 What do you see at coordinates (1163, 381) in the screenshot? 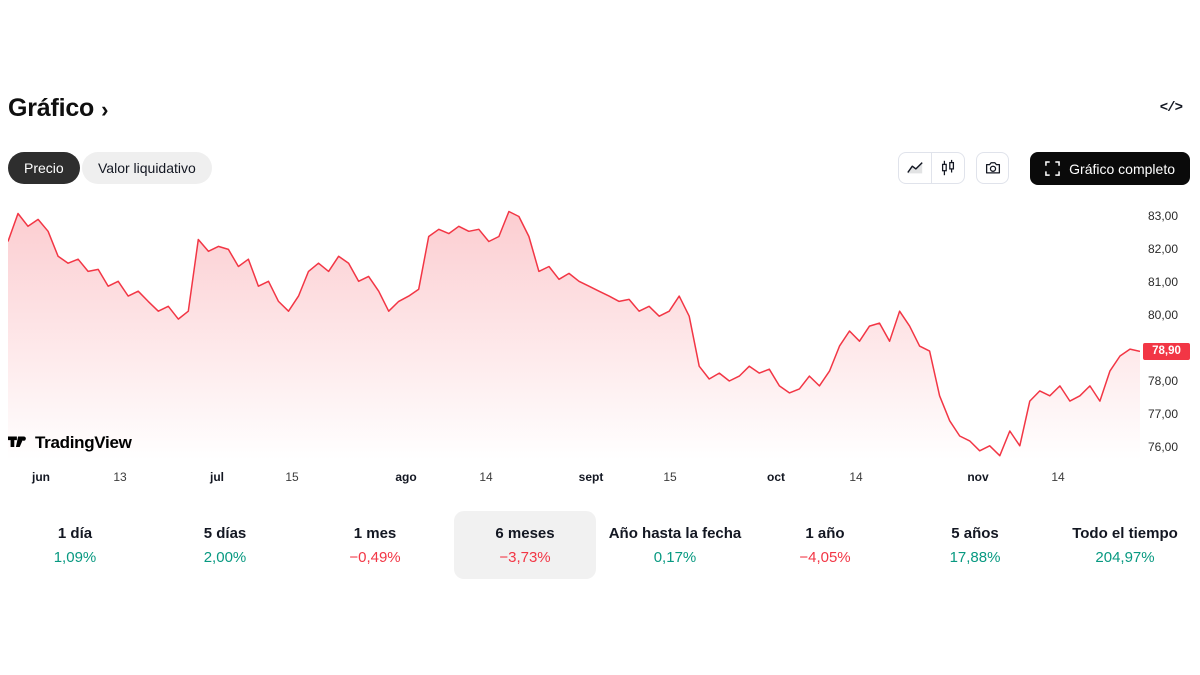
I see `price-axis-label: 78,00` at bounding box center [1163, 381].